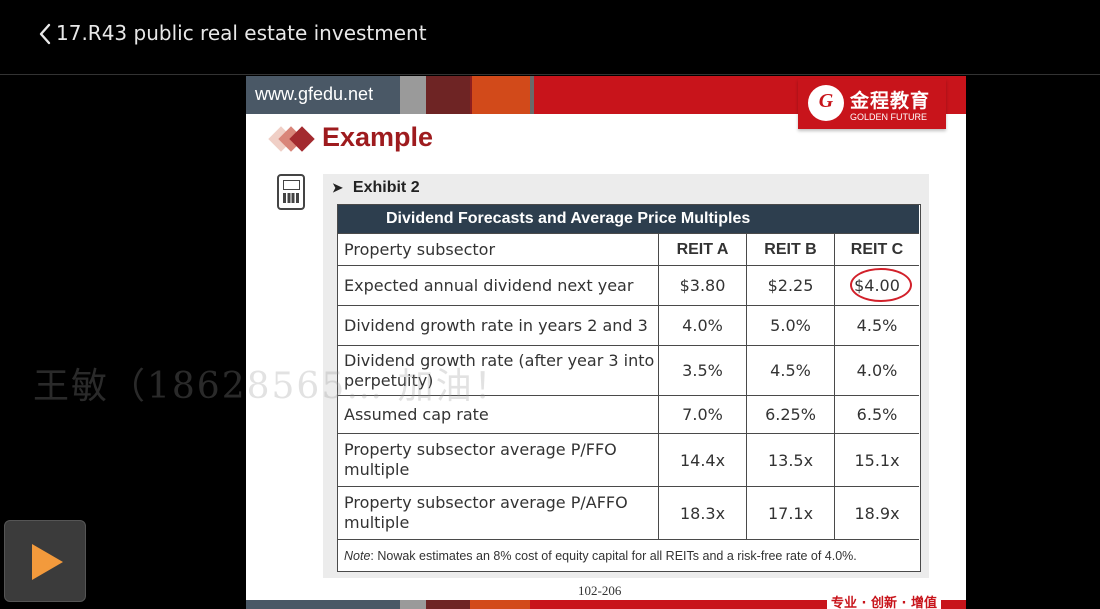  What do you see at coordinates (876, 513) in the screenshot?
I see `cell-value: 18.9x` at bounding box center [876, 513].